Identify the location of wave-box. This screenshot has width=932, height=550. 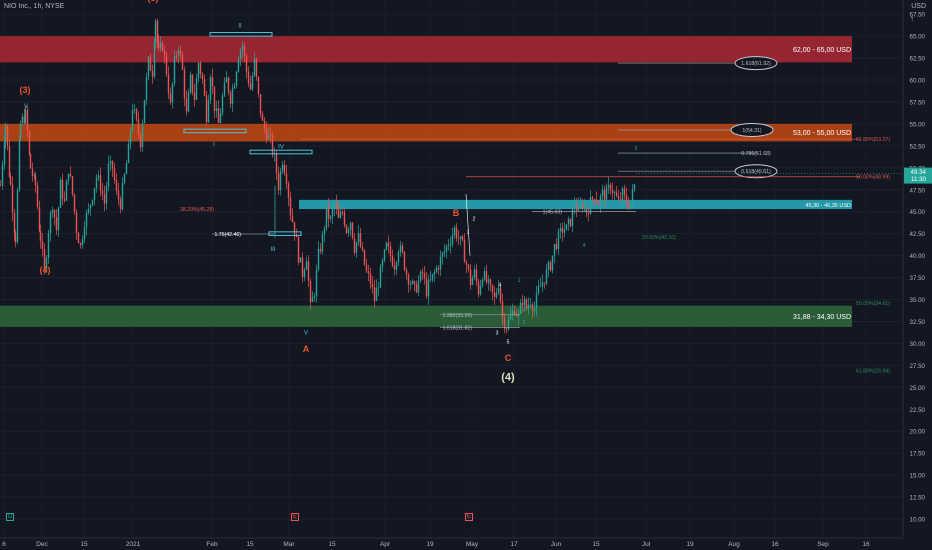
(241, 34).